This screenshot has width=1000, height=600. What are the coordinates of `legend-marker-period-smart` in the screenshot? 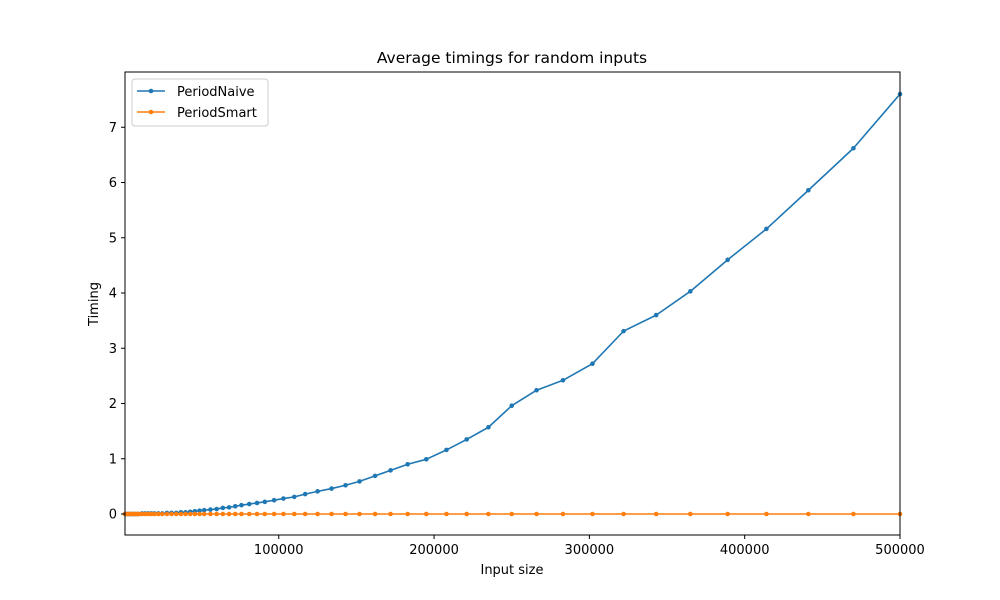 It's located at (151, 112).